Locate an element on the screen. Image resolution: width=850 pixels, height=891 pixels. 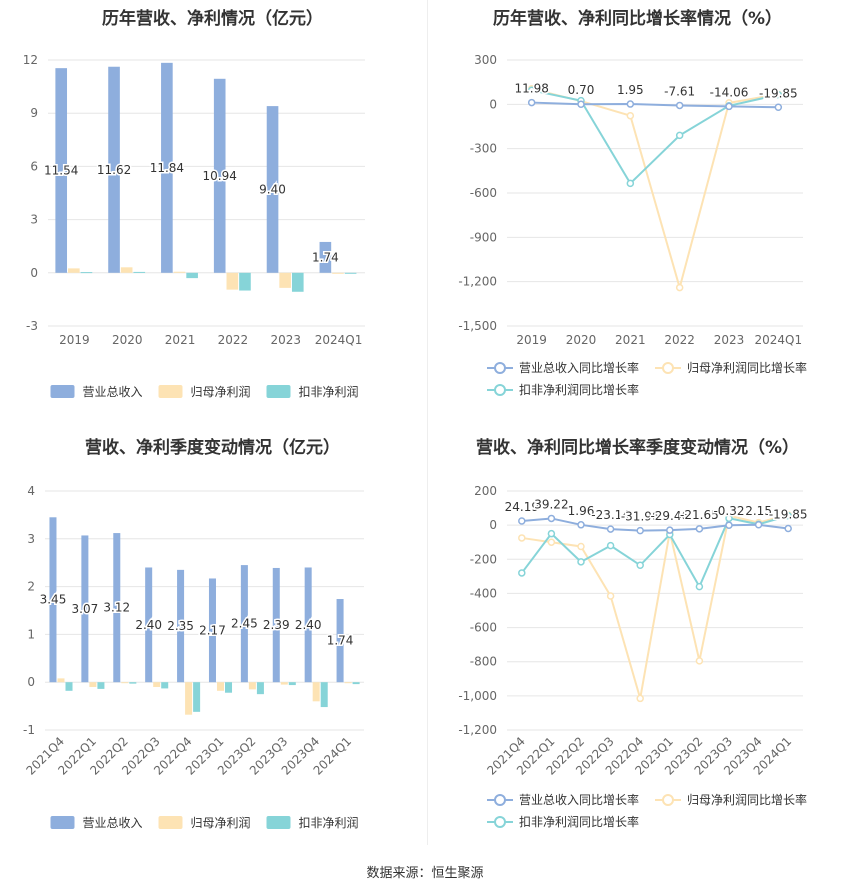
annual-growth-xtick-label: 2021 is located at coordinates (630, 340).